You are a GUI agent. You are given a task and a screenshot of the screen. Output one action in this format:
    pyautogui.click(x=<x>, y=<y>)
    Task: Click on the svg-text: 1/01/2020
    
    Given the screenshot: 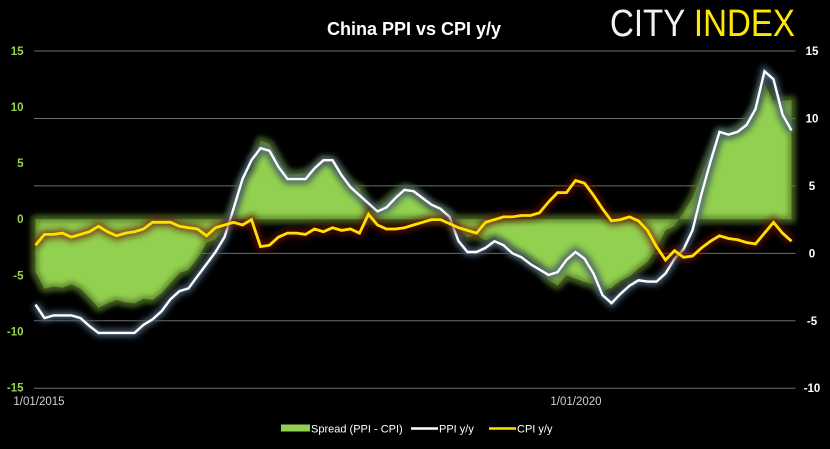 What is the action you would take?
    pyautogui.click(x=575, y=402)
    